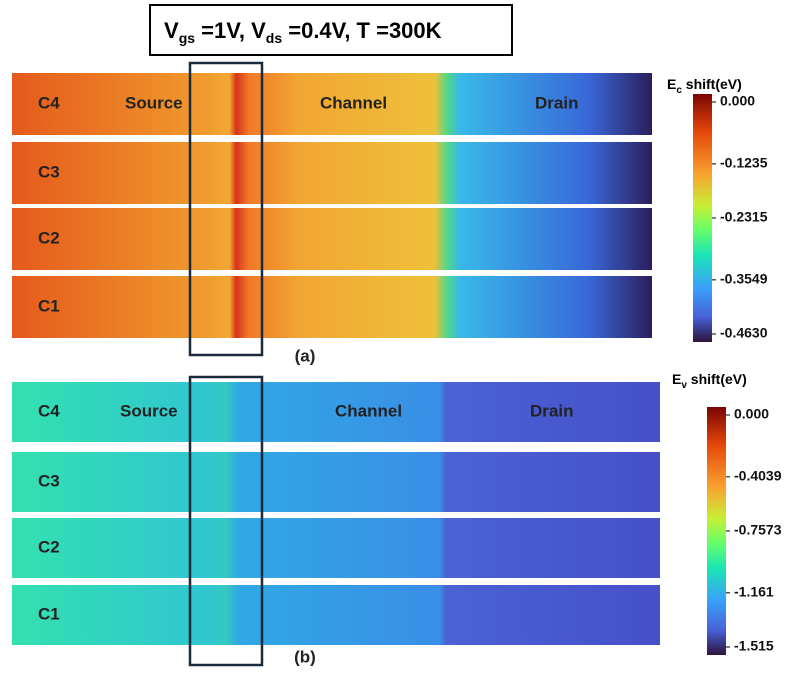  What do you see at coordinates (679, 90) in the screenshot?
I see `colorbar-title-part: c` at bounding box center [679, 90].